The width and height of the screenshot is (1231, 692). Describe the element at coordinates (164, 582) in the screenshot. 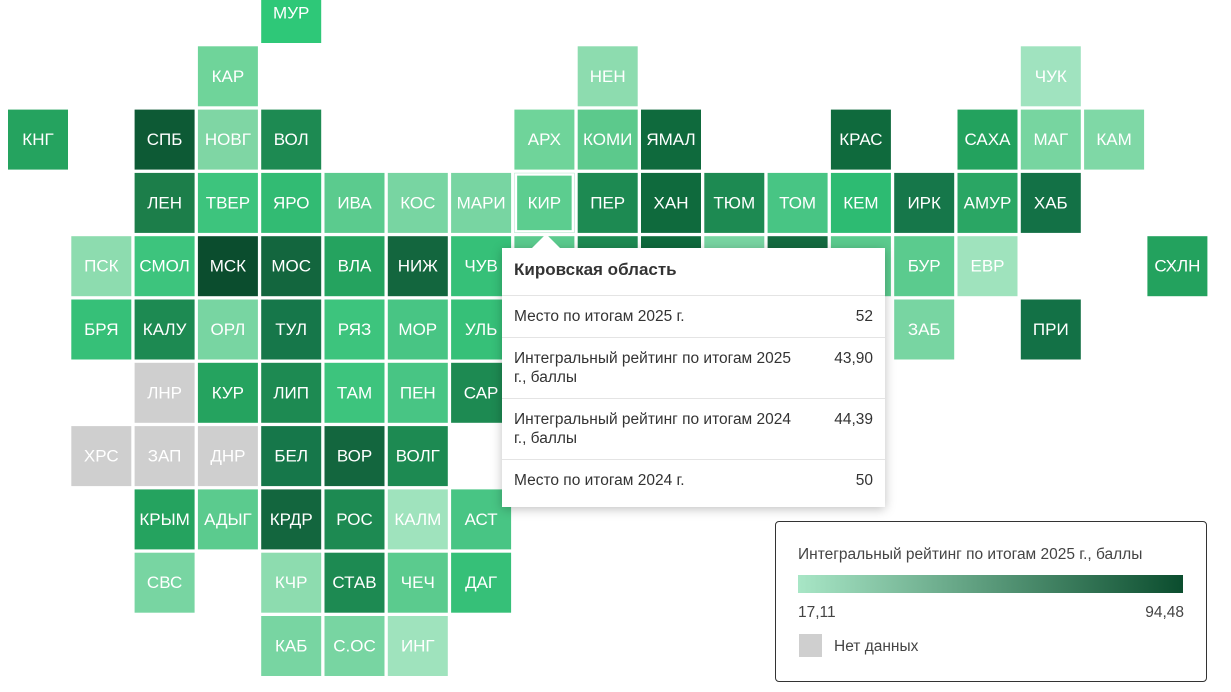

I see `region-label: СВС` at that location.